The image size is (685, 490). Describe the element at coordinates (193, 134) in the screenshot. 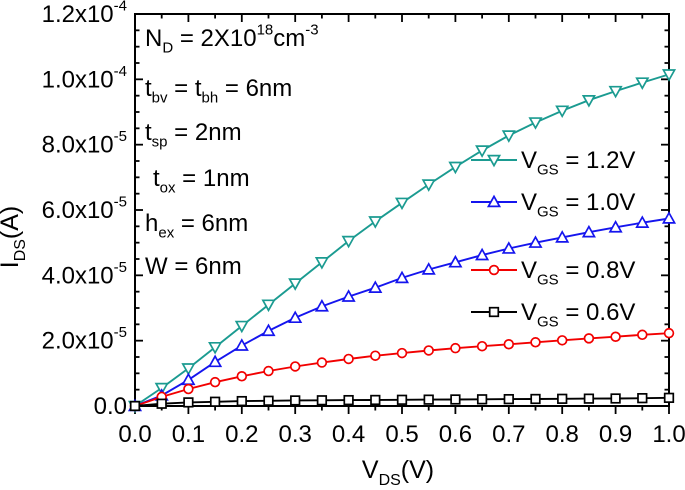

I see `annotation-line: tsp = 2nm` at that location.